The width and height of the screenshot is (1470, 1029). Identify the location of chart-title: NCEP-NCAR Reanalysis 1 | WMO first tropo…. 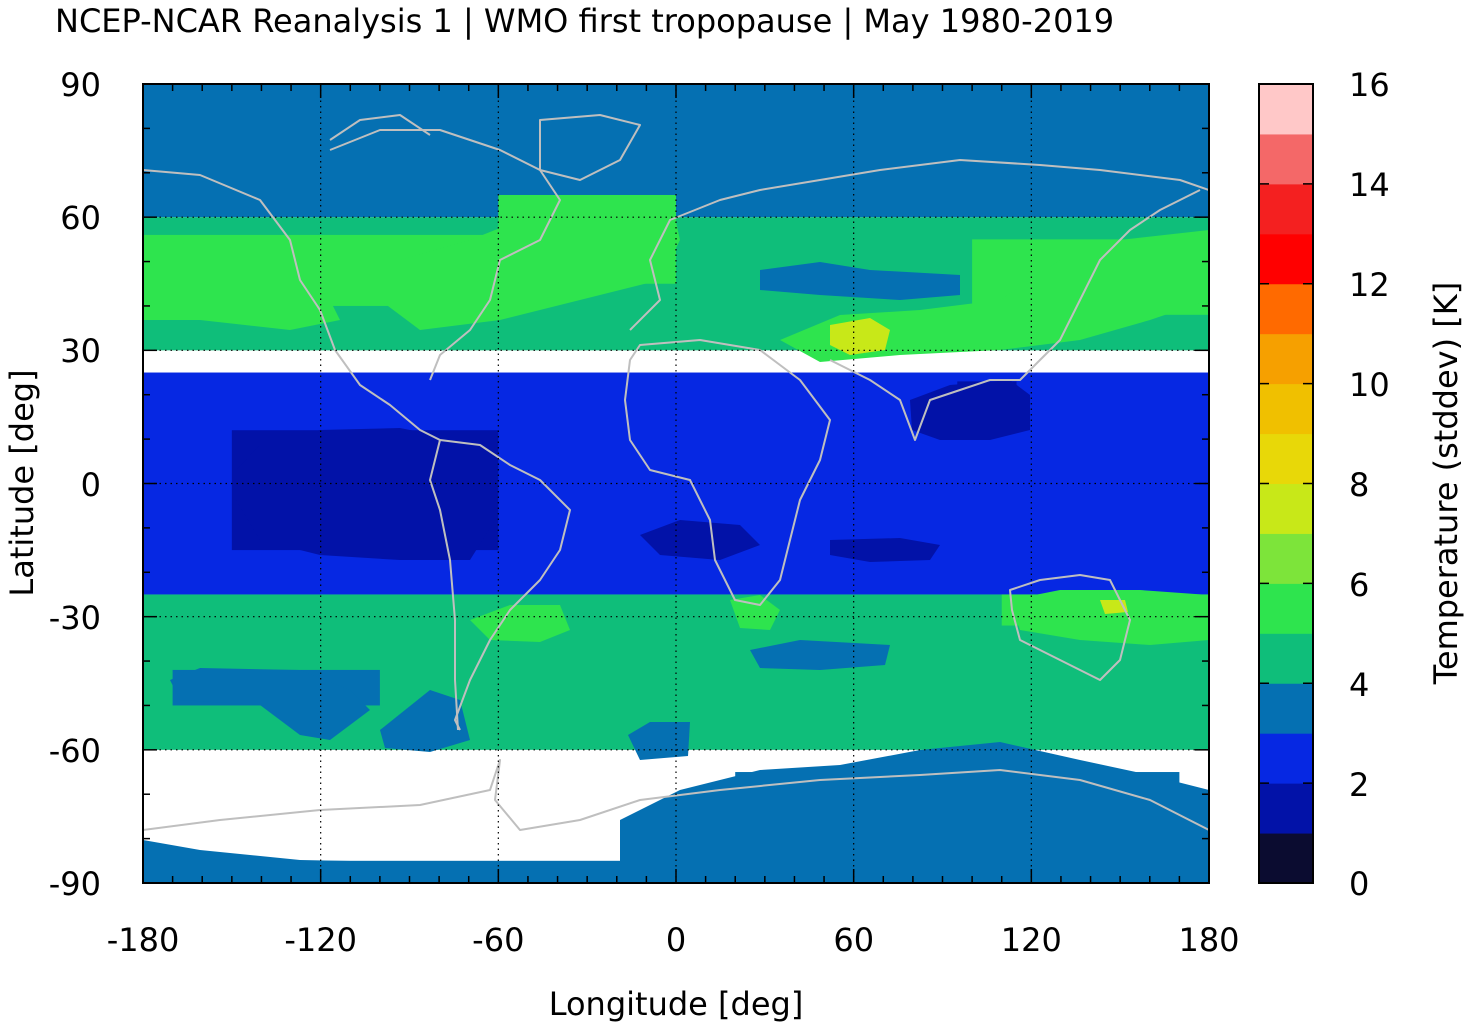
(584, 21).